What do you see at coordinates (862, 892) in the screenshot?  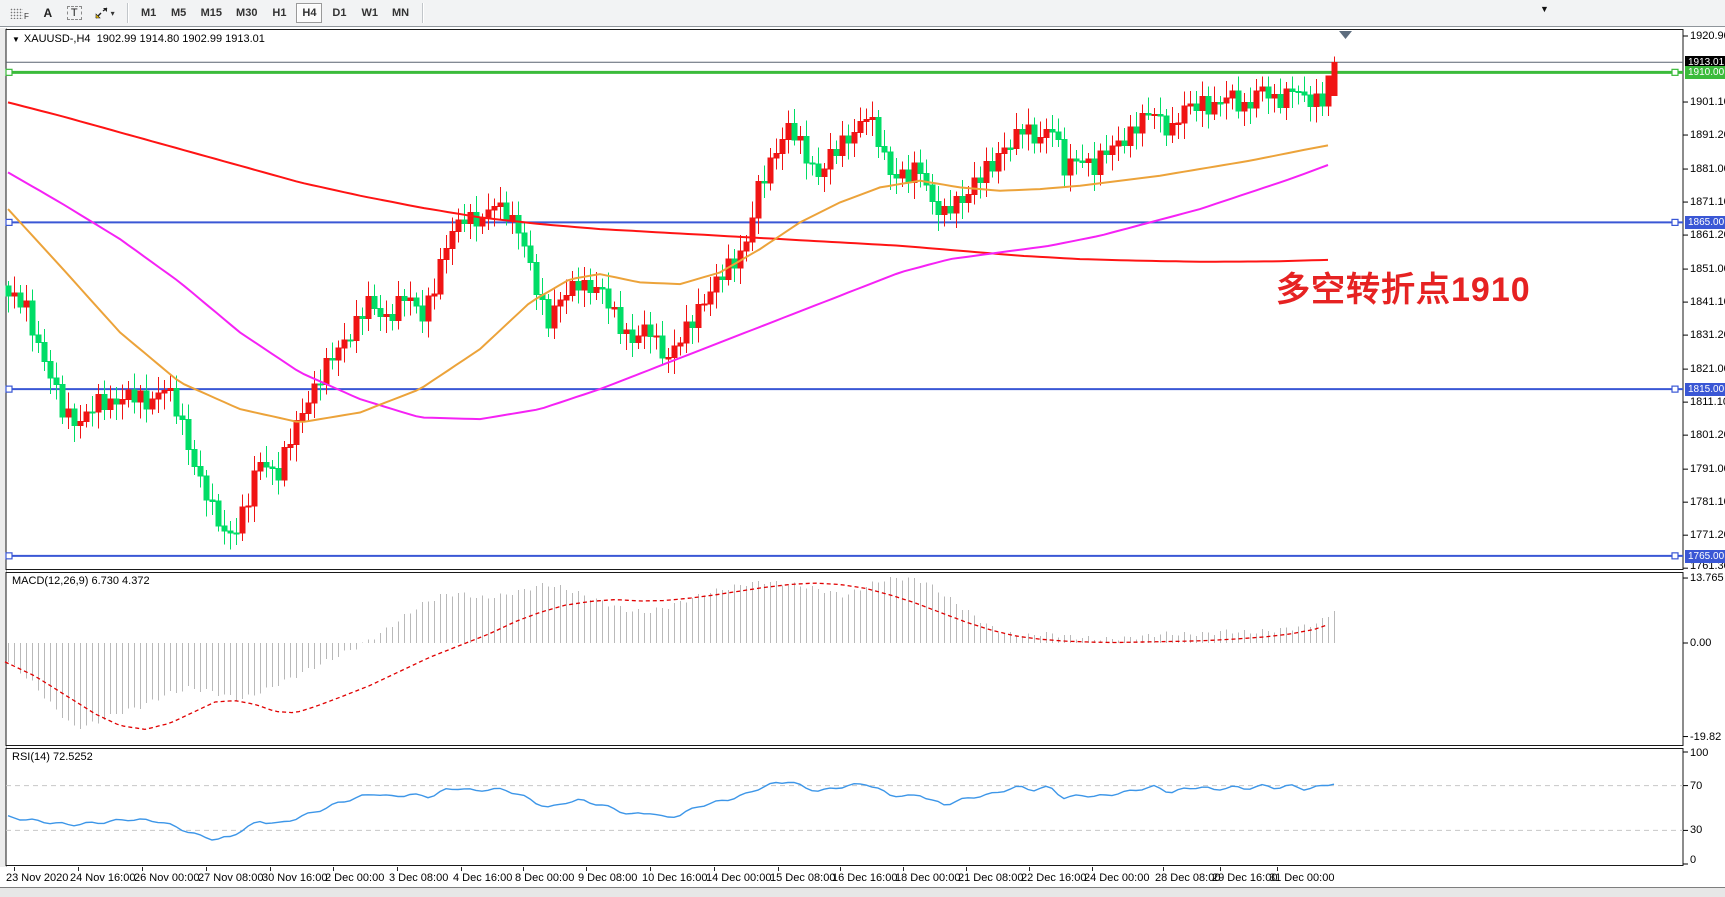 I see `window-bottom-edge` at bounding box center [862, 892].